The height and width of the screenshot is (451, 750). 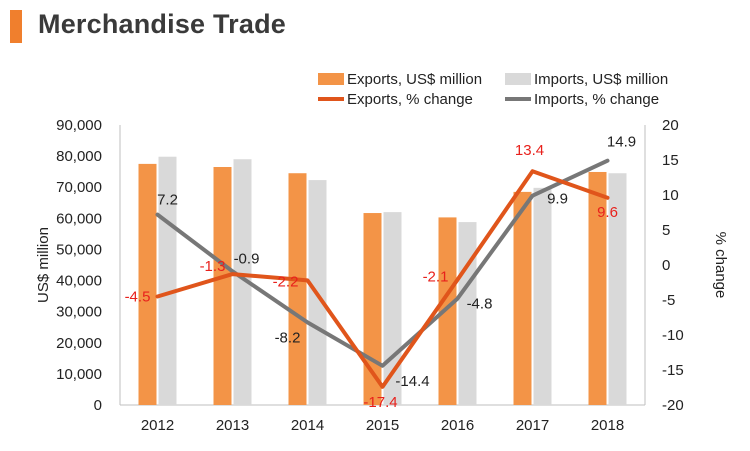 What do you see at coordinates (79, 312) in the screenshot?
I see `left-axis-tick-label: 30,000` at bounding box center [79, 312].